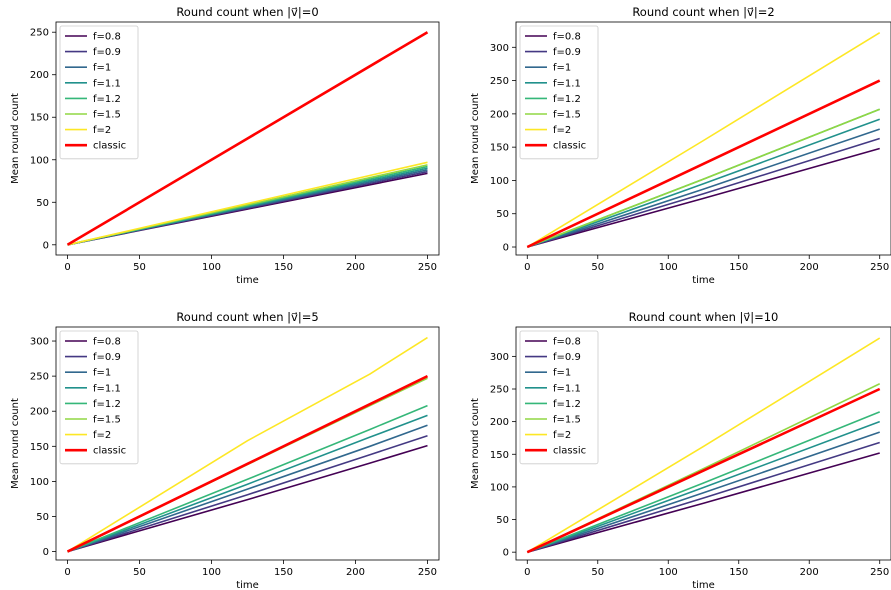  Describe the element at coordinates (247, 12) in the screenshot. I see `chart-title: Round count when |v⃗|=0` at that location.